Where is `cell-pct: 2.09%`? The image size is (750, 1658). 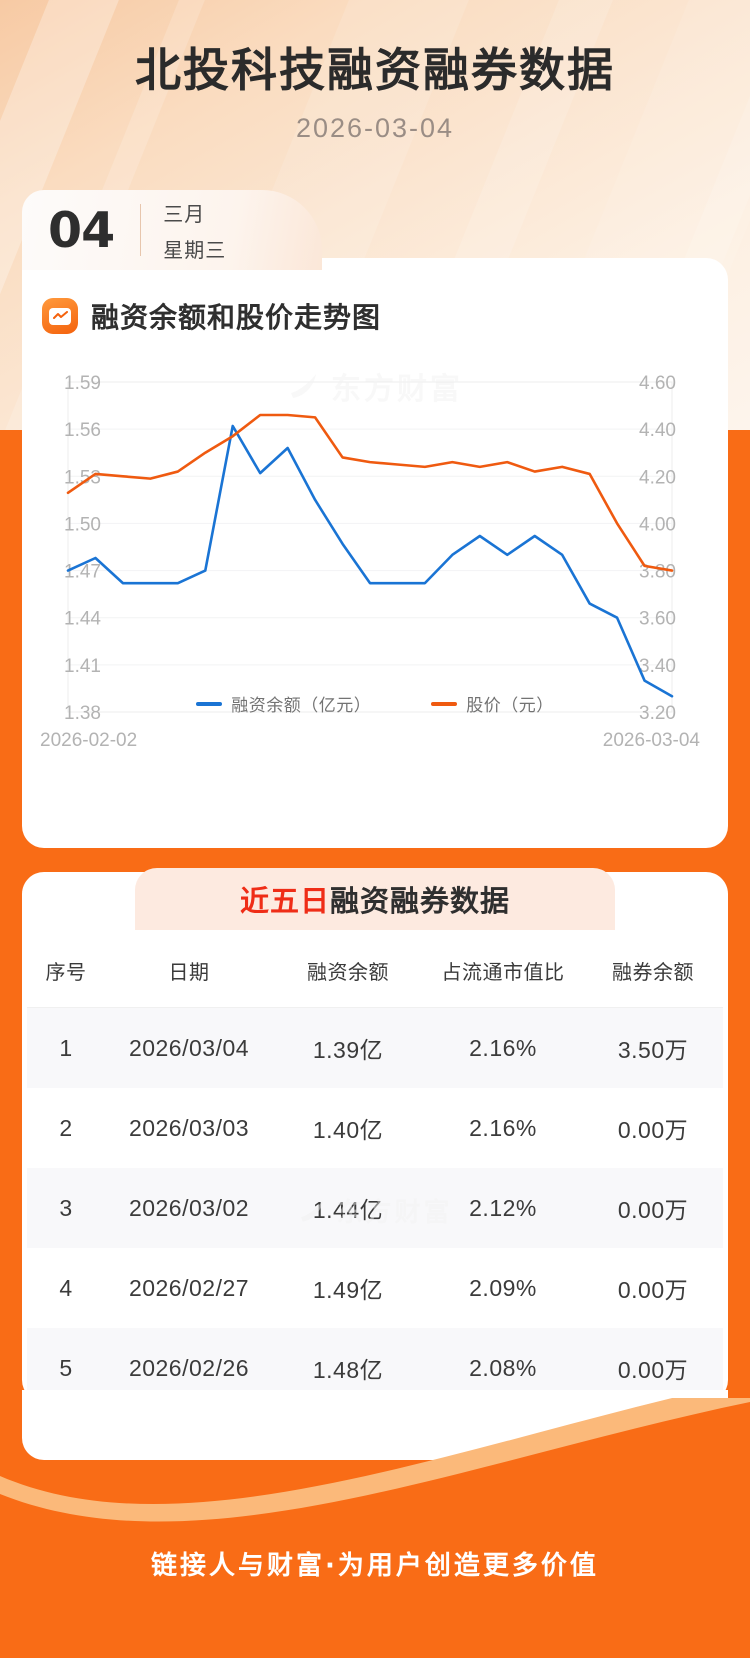
cell-pct: 2.09% is located at coordinates (503, 1287).